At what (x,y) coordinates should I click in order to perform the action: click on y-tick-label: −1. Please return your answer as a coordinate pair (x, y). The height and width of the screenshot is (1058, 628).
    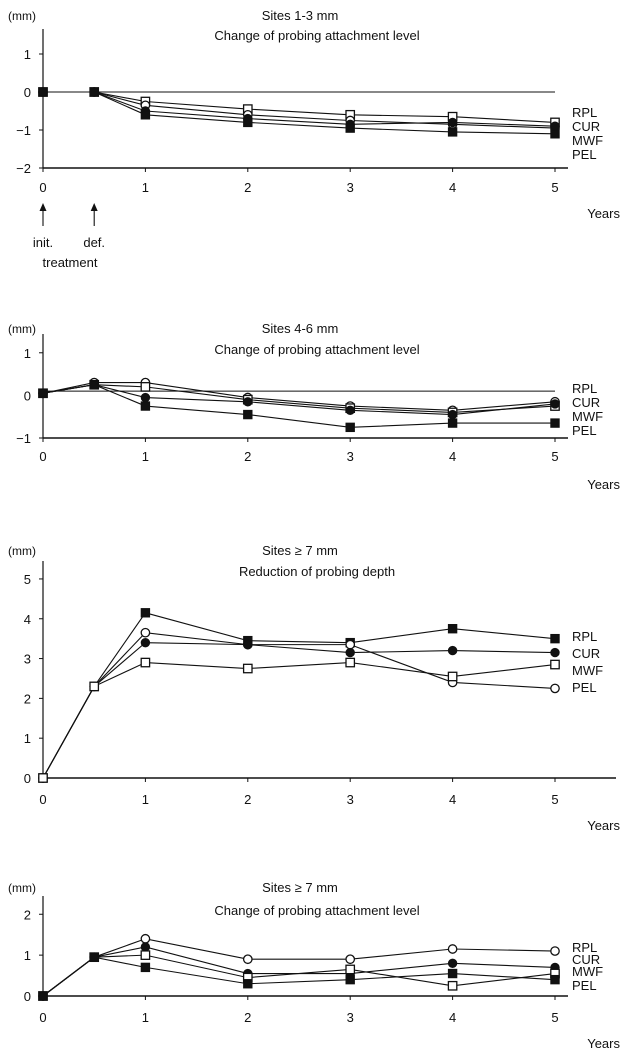
    Looking at the image, I should click on (23, 438).